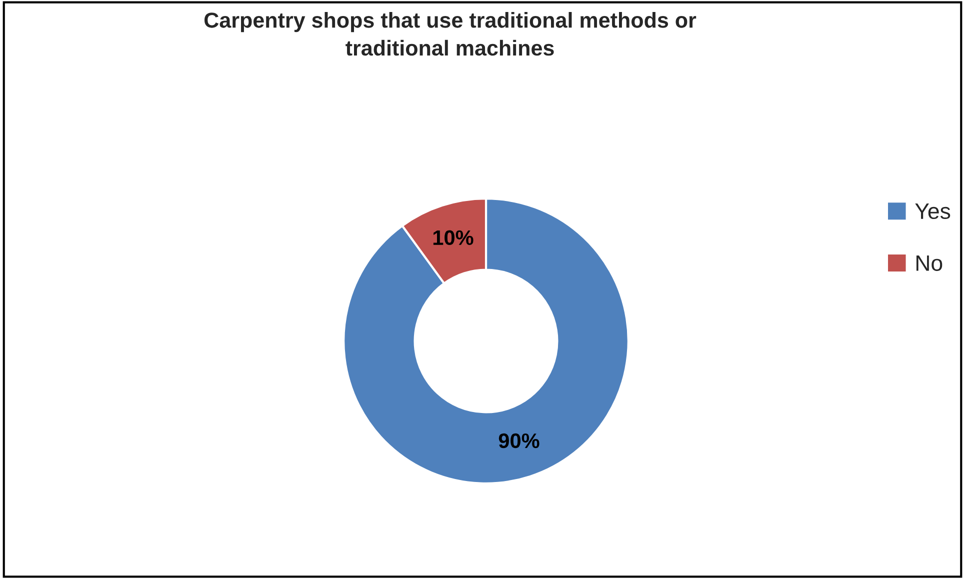  Describe the element at coordinates (929, 263) in the screenshot. I see `legend-label: No` at that location.